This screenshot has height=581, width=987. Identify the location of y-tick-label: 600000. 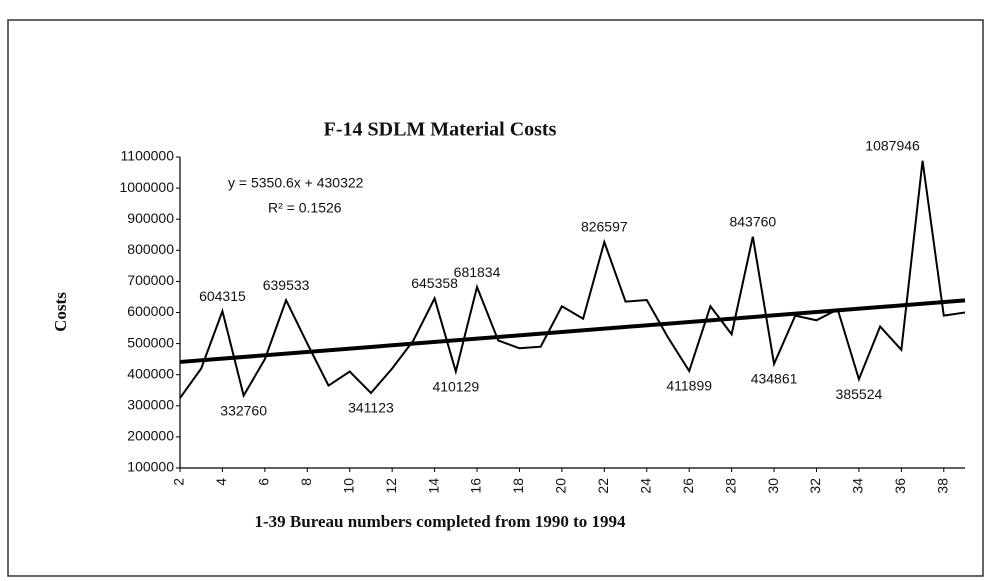
(150, 311).